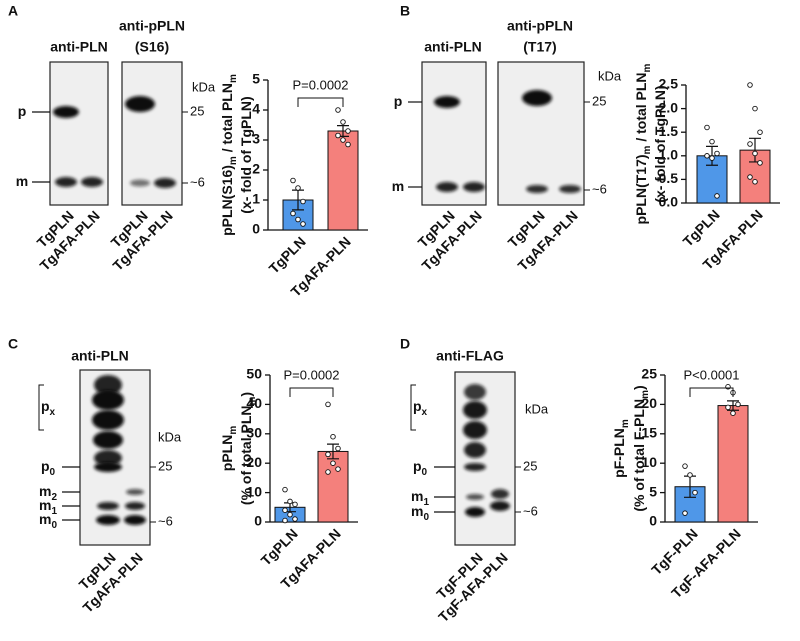 This screenshot has height=641, width=800. Describe the element at coordinates (53, 412) in the screenshot. I see `band-label-part: x` at that location.